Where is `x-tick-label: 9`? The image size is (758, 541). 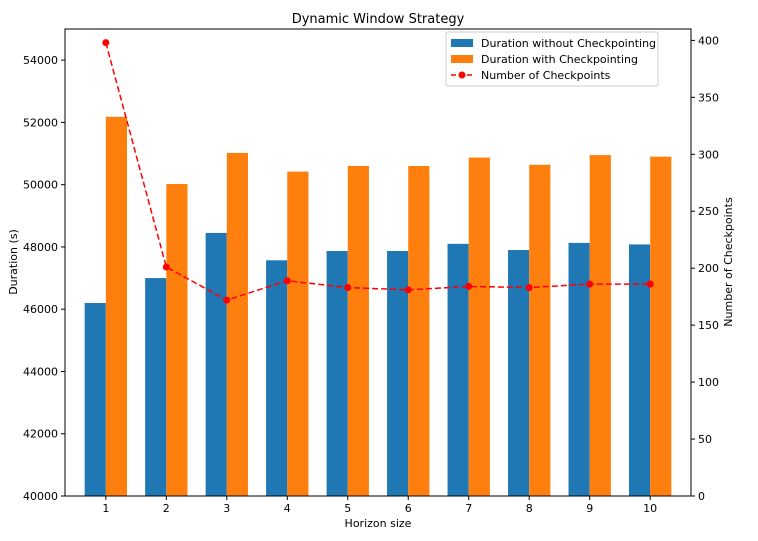 x-tick-label: 9 is located at coordinates (589, 508).